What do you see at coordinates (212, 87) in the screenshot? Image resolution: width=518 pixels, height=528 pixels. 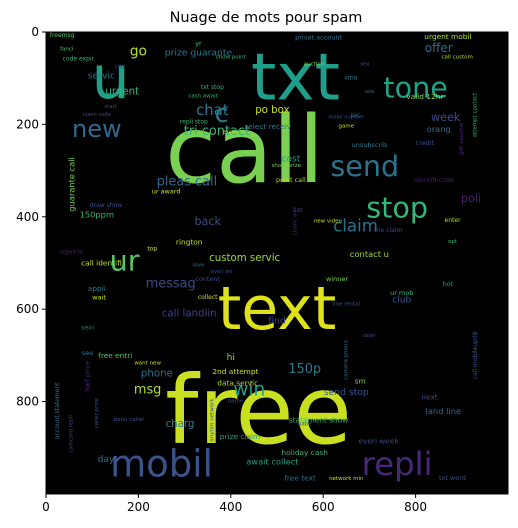 I see `word-txt-stop: txt stop` at bounding box center [212, 87].